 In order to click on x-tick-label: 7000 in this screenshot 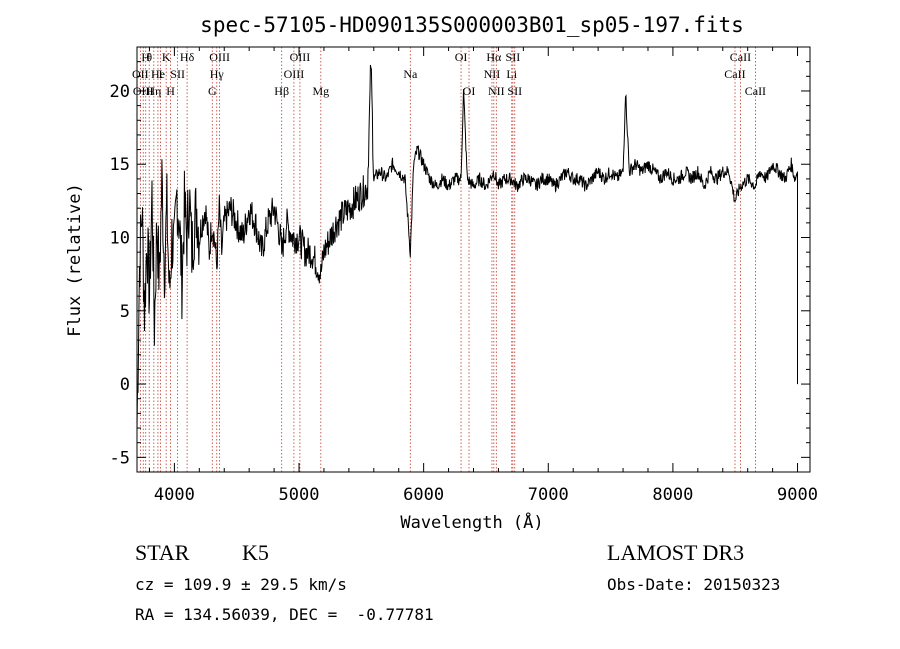, I will do `click(548, 495)`.